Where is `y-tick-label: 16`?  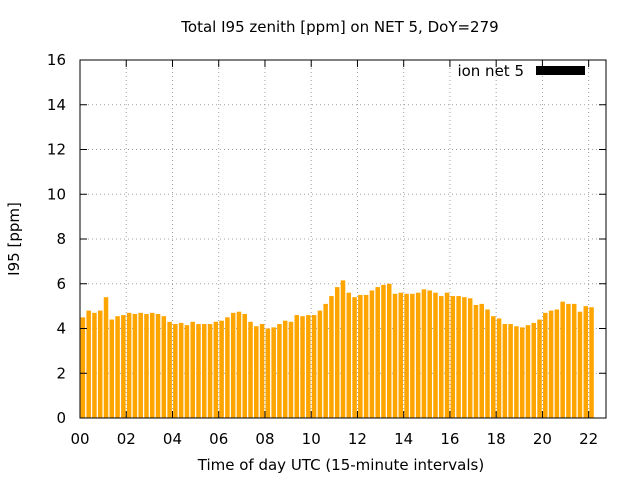 y-tick-label: 16 is located at coordinates (56, 60).